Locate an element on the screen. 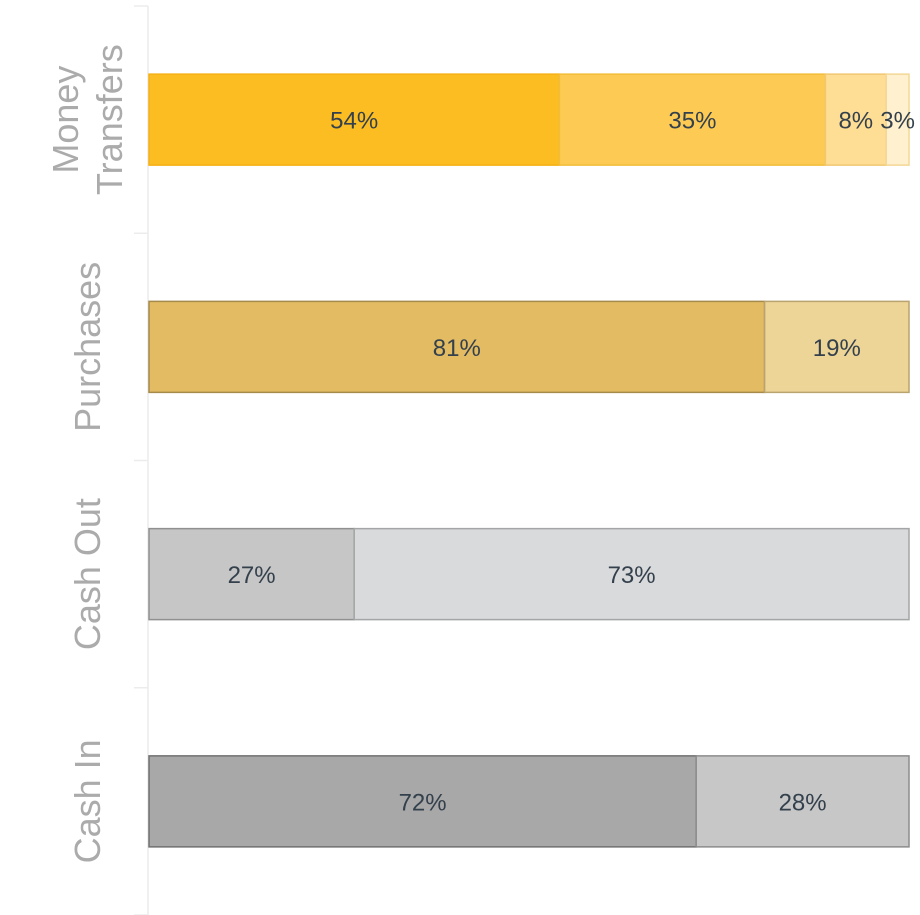 Image resolution: width=920 pixels, height=915 pixels. data-label: 27% is located at coordinates (252, 575).